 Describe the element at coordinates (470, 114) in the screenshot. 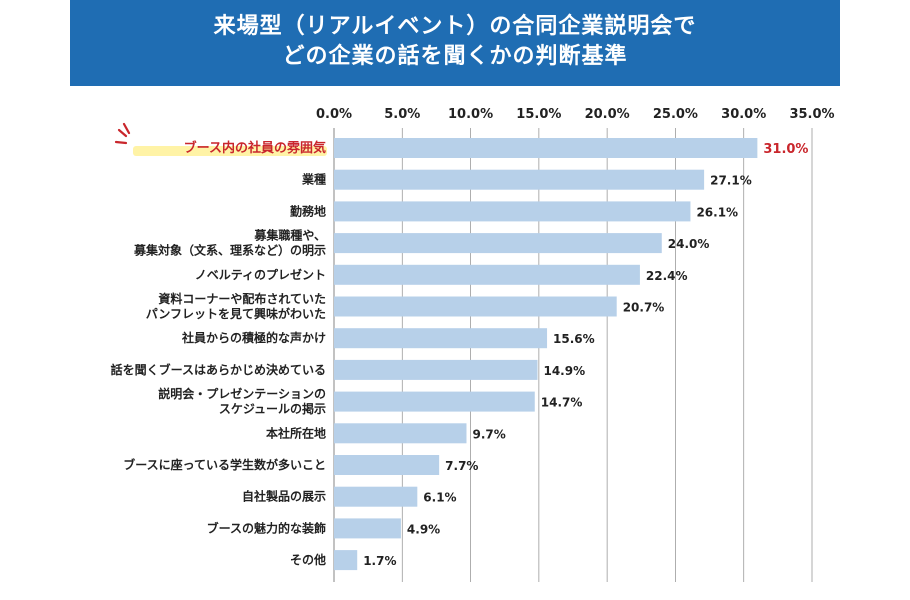

I see `x-tick-label: 10.0%` at that location.